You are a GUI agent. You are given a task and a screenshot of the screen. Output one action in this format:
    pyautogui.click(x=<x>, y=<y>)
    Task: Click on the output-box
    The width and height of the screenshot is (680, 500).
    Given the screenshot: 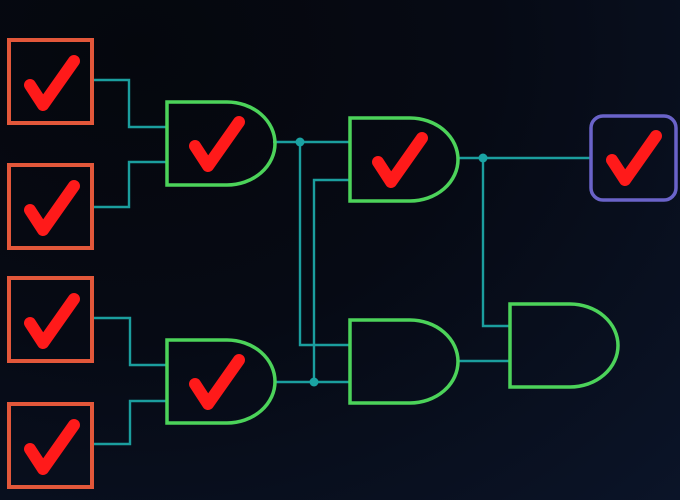 What is the action you would take?
    pyautogui.click(x=633, y=158)
    